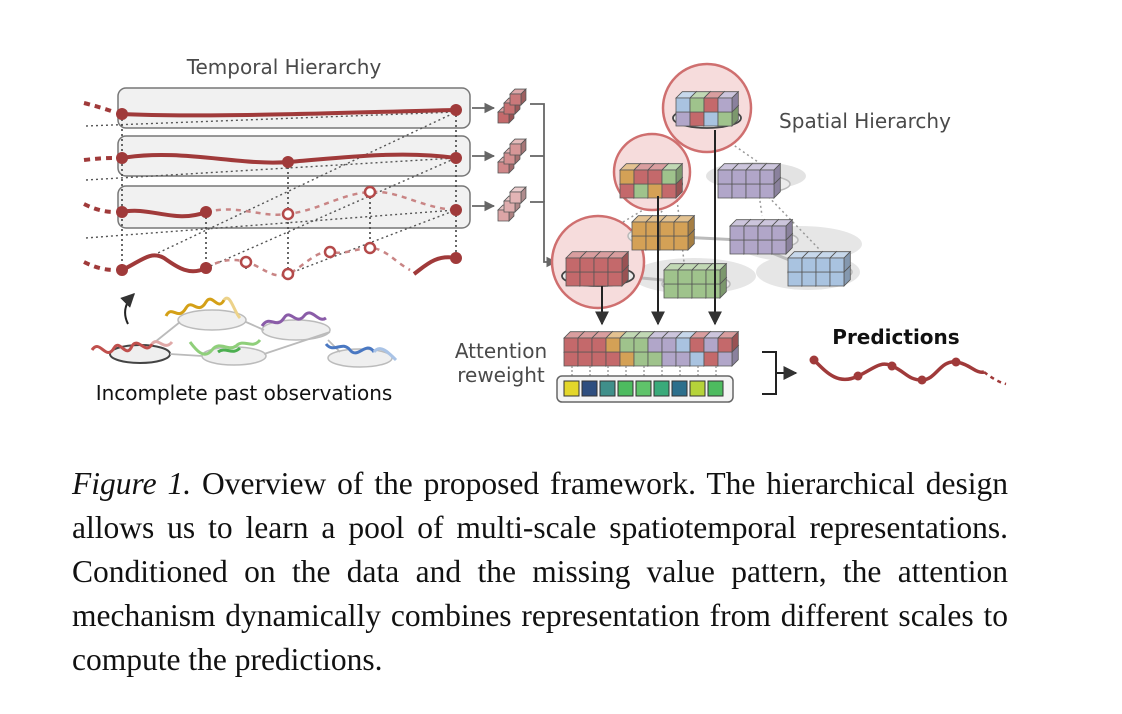 Image resolution: width=1122 pixels, height=714 pixels. What do you see at coordinates (728, 101) in the screenshot?
I see `spatial-cube-top` at bounding box center [728, 101].